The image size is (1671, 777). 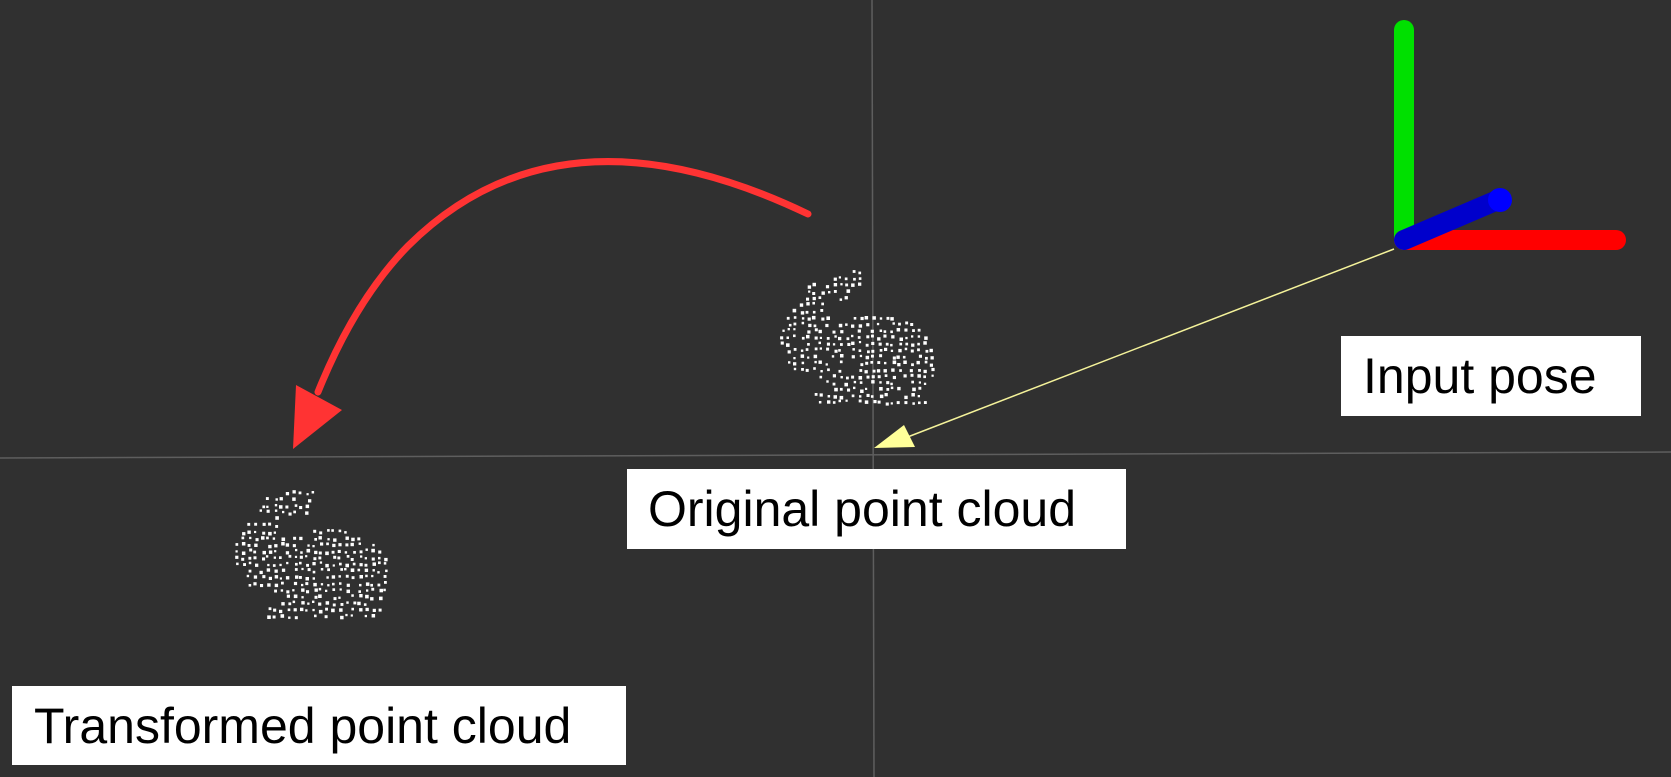 I want to click on transformed-point-cloud, so click(x=311, y=555).